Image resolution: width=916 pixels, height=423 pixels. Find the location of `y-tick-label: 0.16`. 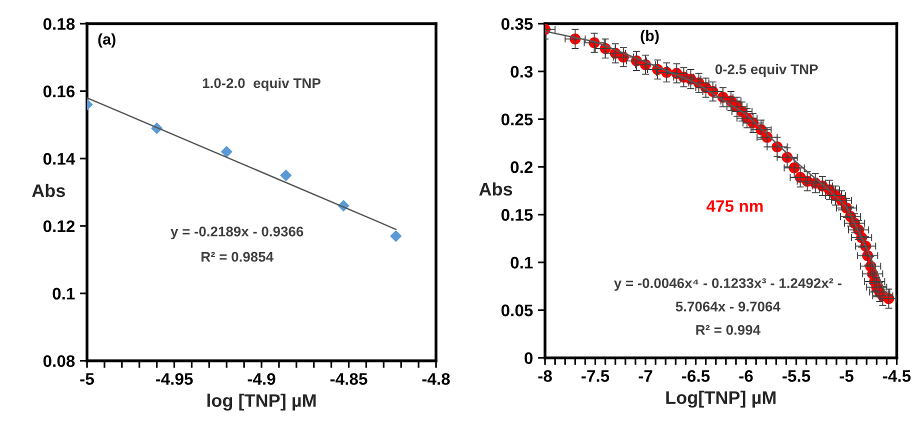

y-tick-label: 0.16 is located at coordinates (59, 92).